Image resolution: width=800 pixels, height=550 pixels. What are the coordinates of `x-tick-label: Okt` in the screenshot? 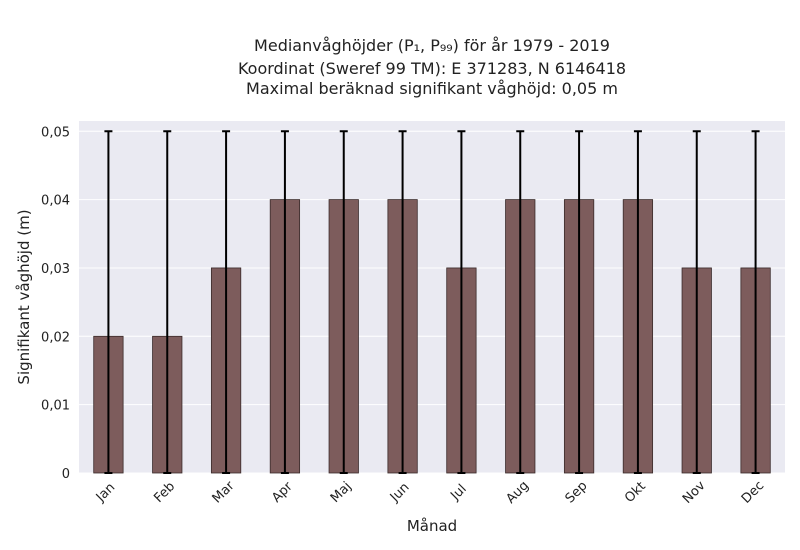 It's located at (635, 492).